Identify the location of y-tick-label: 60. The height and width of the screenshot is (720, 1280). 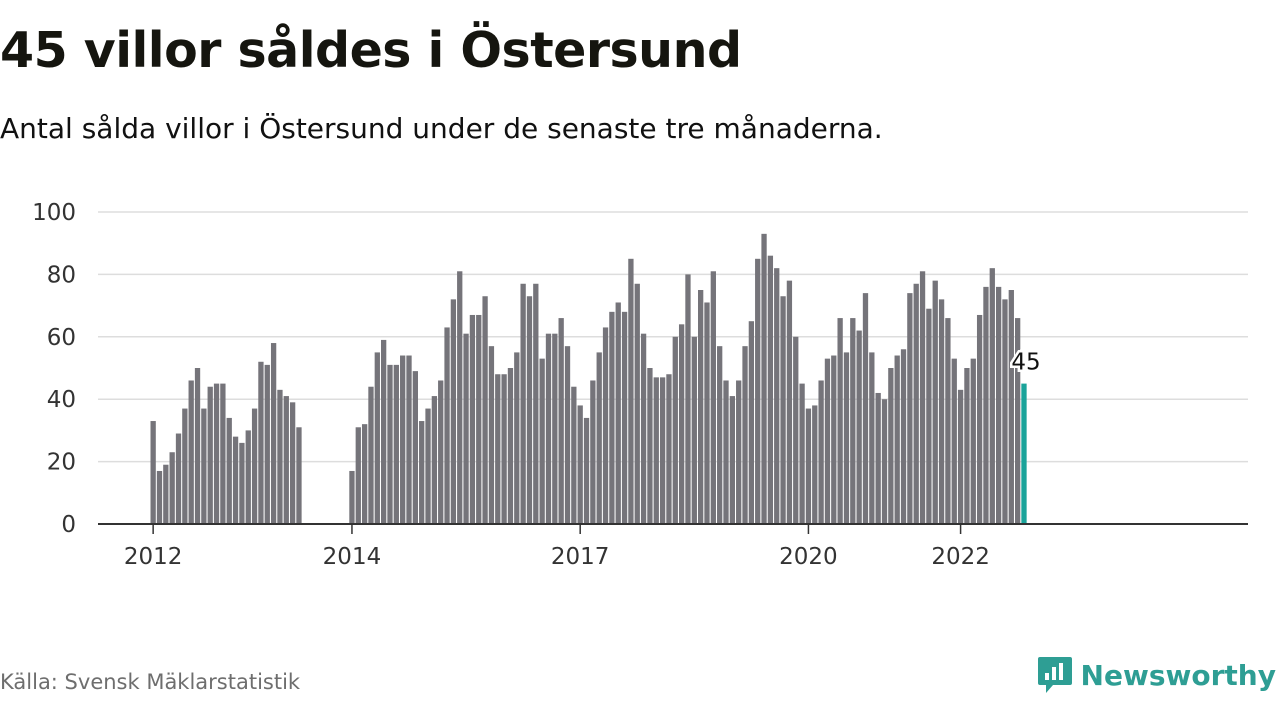
(61, 338).